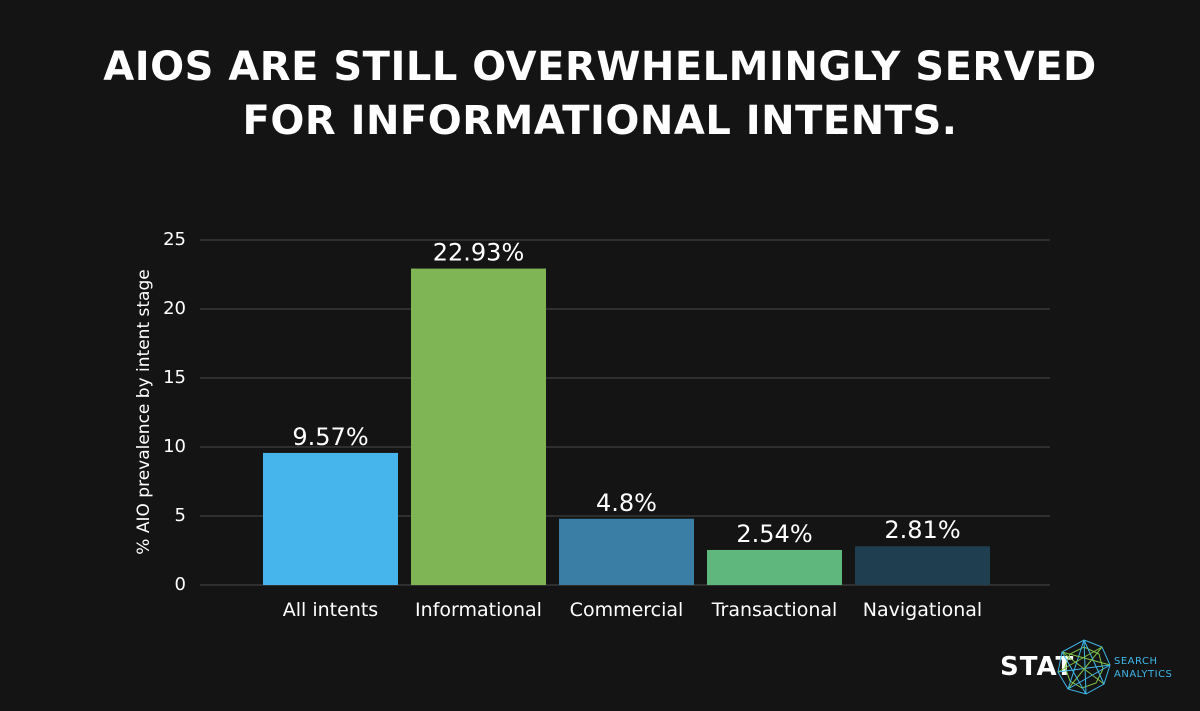  Describe the element at coordinates (626, 503) in the screenshot. I see `data-label: 4.8%` at that location.